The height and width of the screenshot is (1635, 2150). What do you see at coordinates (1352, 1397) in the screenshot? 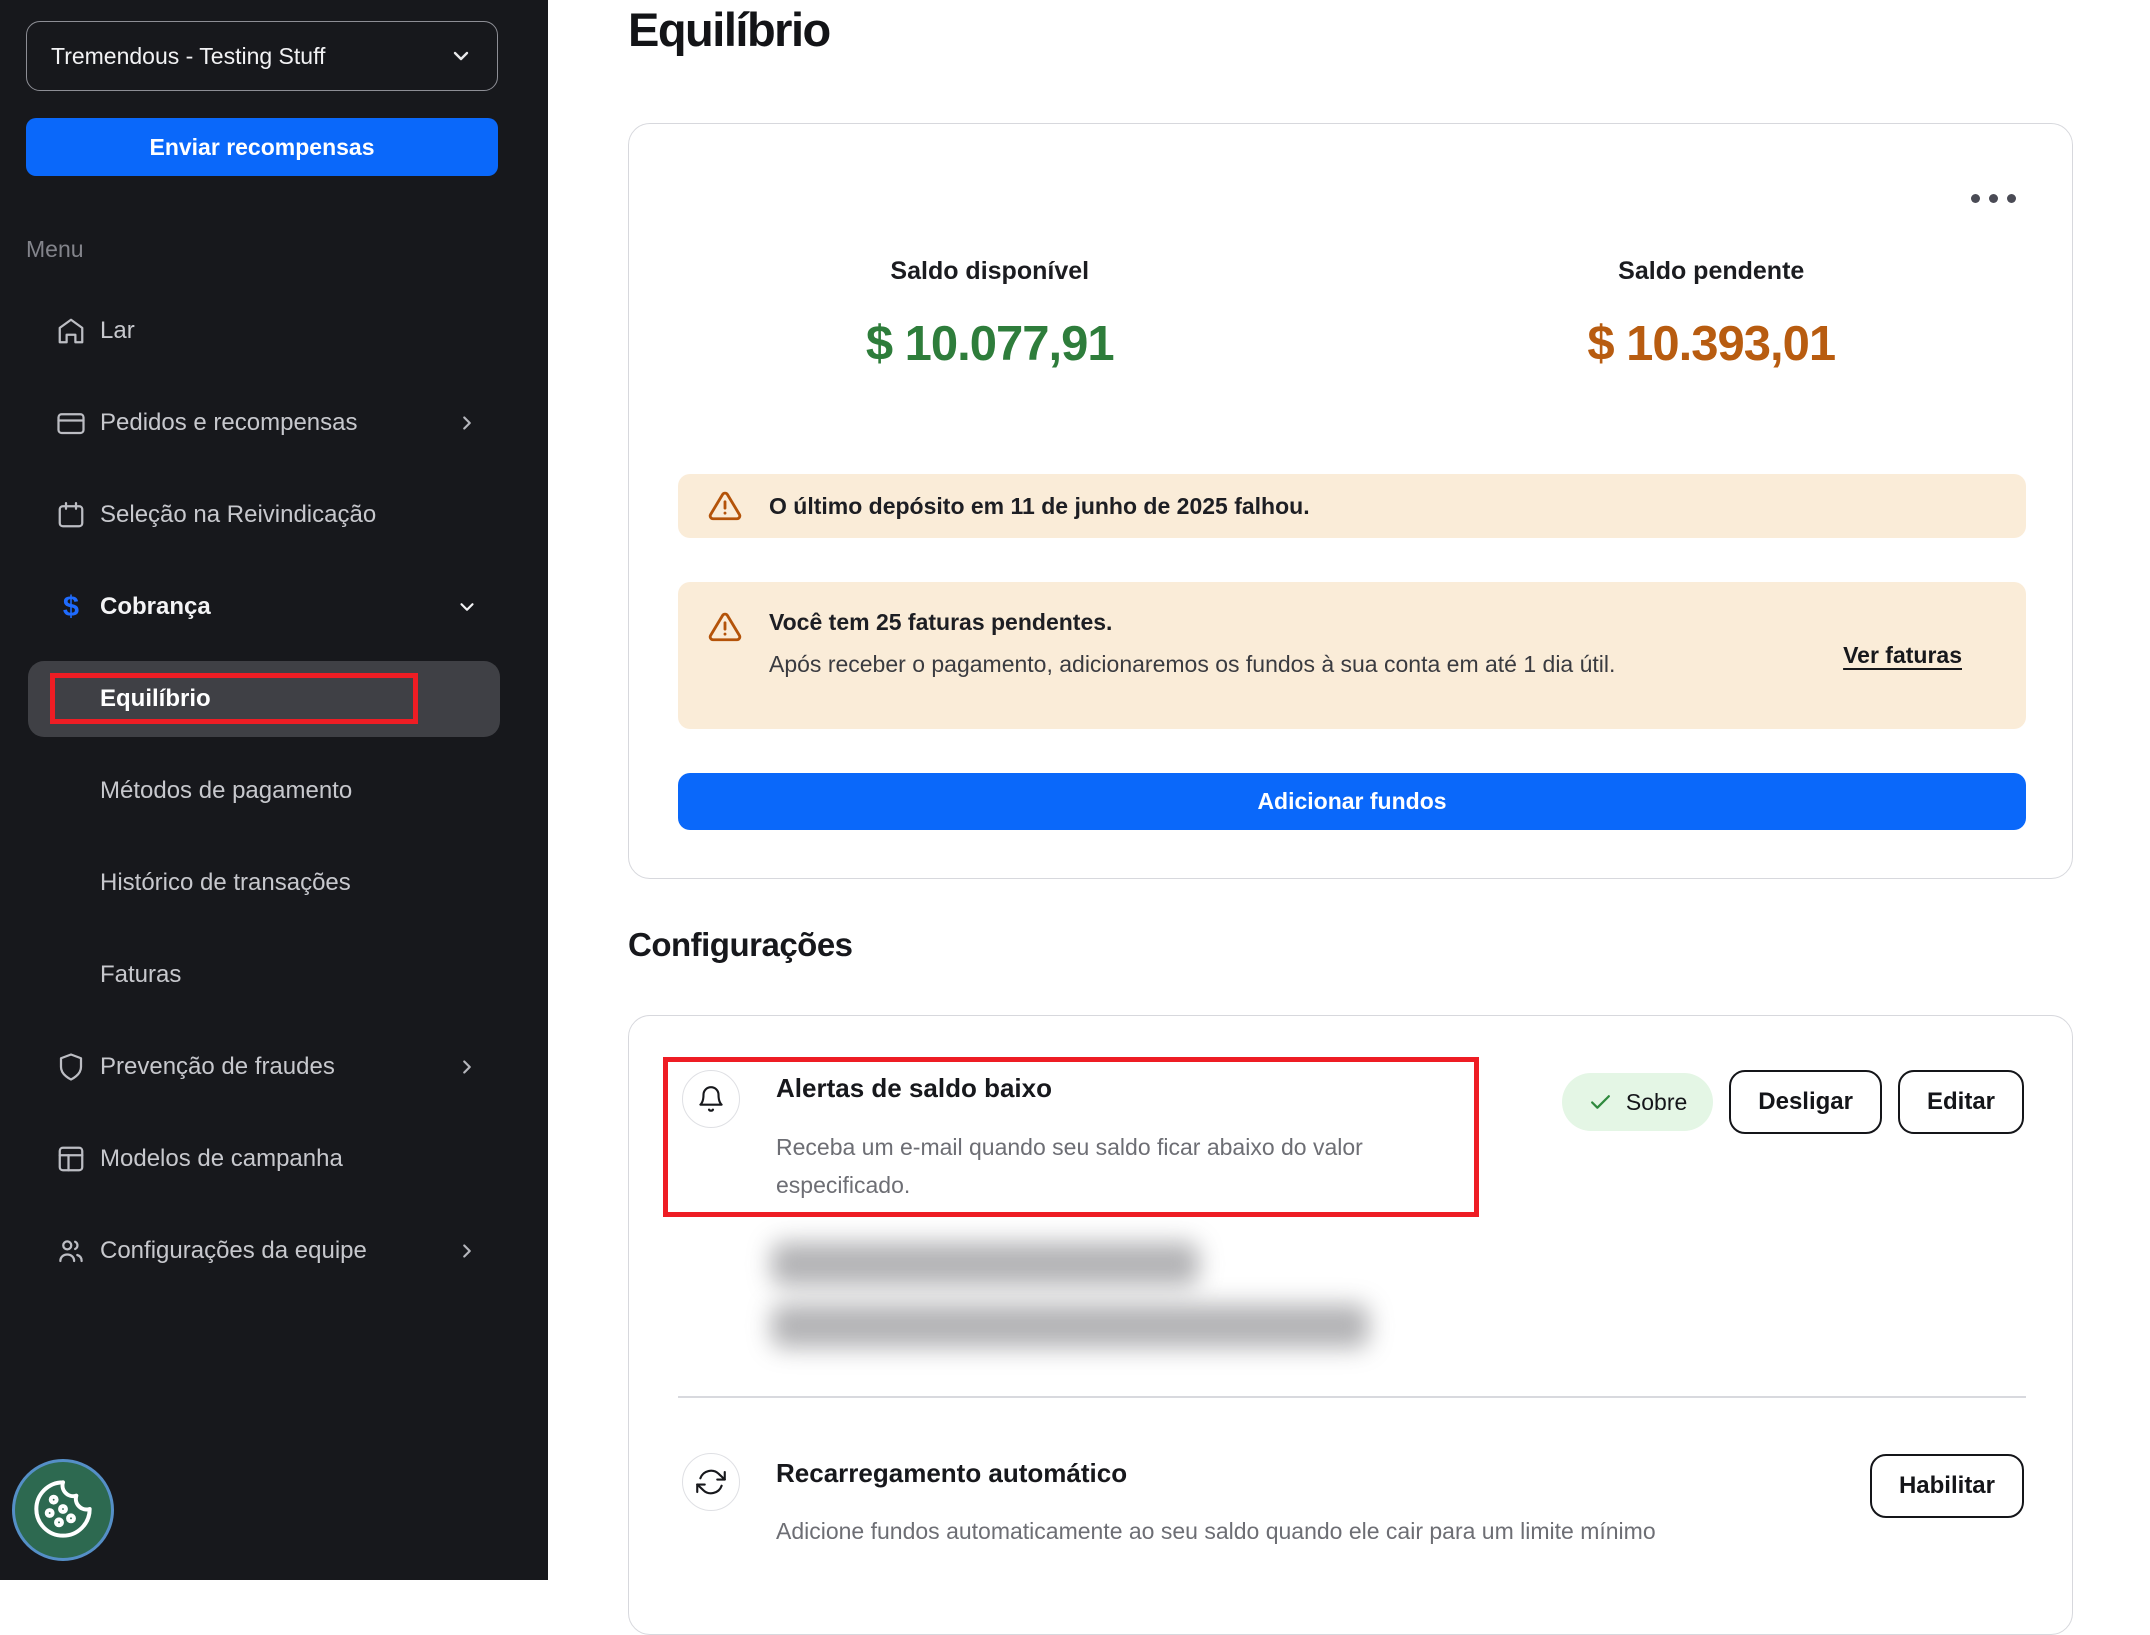
I see `row-divider` at bounding box center [1352, 1397].